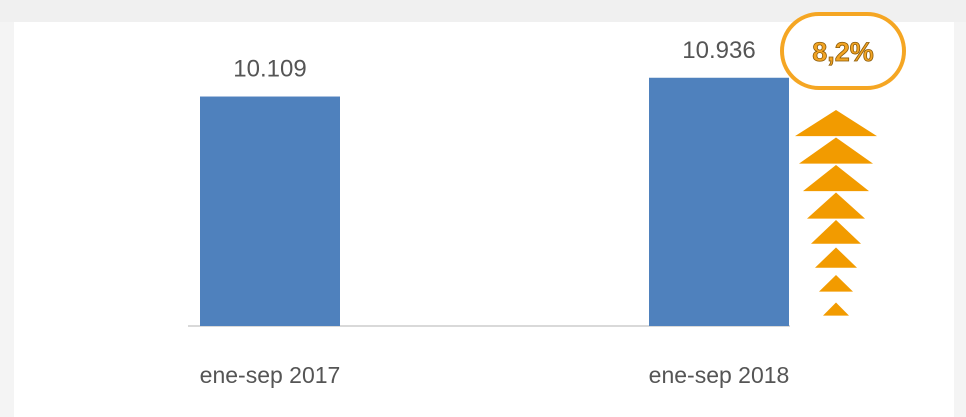 The height and width of the screenshot is (417, 966). I want to click on bar-ene-sep-2018, so click(719, 201).